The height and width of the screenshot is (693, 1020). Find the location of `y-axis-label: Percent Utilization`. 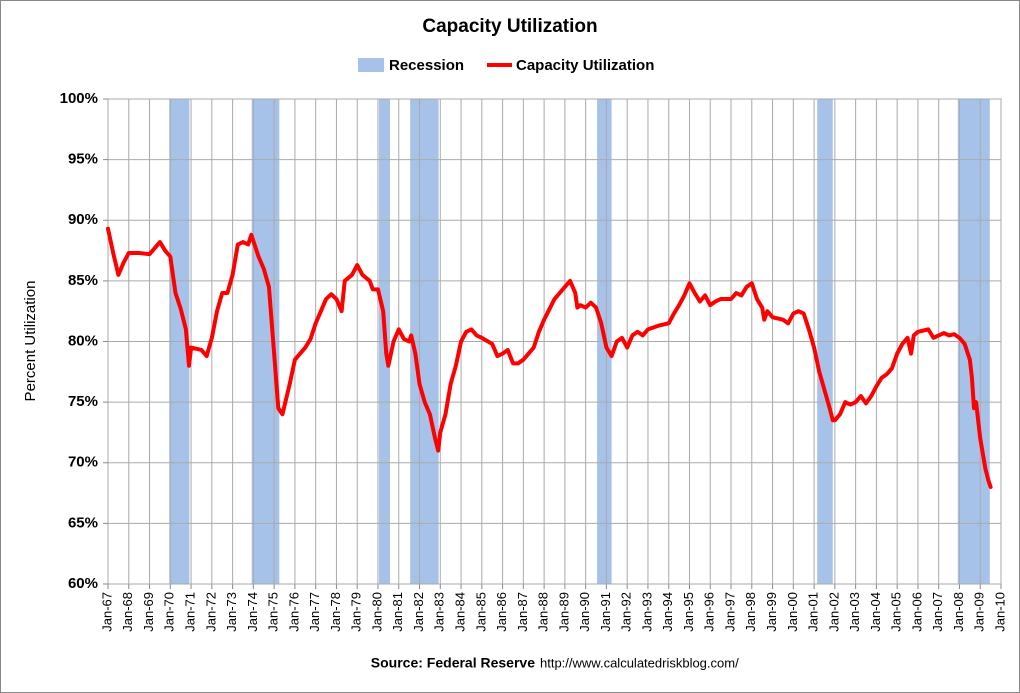

y-axis-label: Percent Utilization is located at coordinates (30, 341).